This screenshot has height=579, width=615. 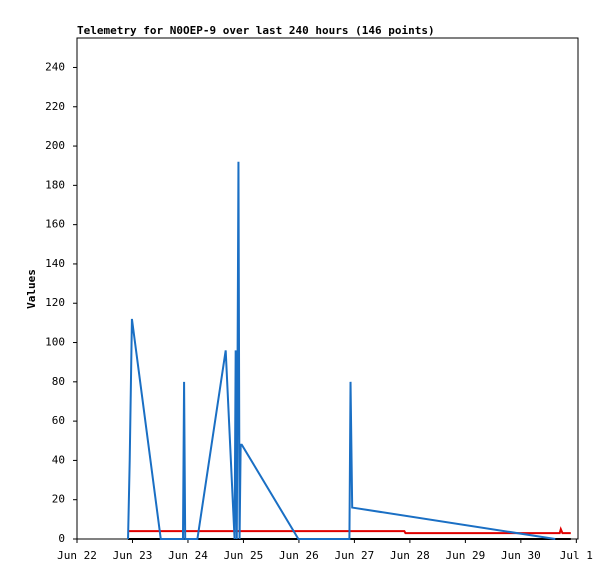 I want to click on y-tick-label: 20, so click(x=58, y=499).